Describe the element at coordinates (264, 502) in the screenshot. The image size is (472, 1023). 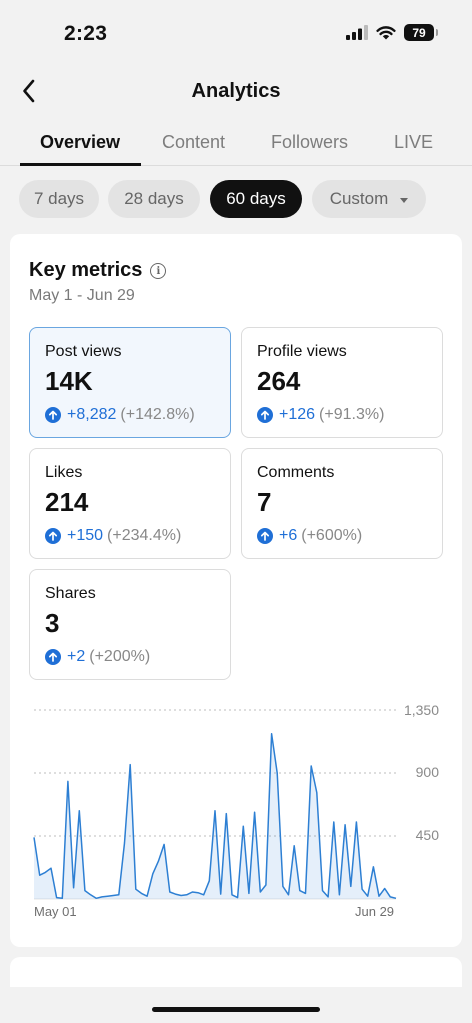
I see `metric-value: 7` at that location.